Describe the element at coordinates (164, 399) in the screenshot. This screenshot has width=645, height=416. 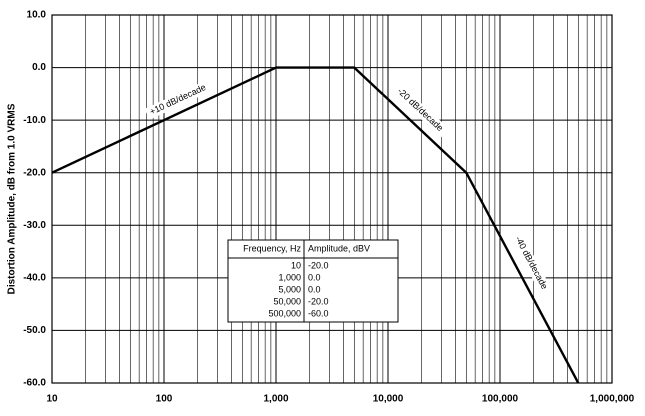
I see `x-tick-label: 100` at that location.